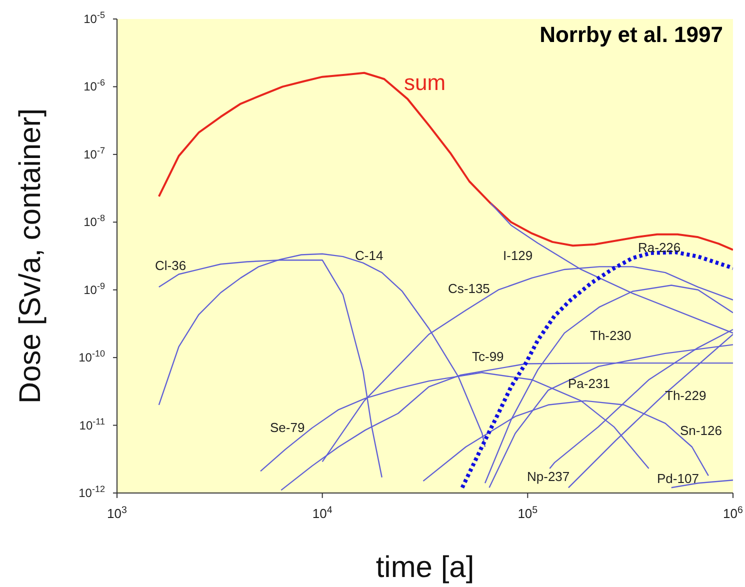 The image size is (745, 587). Describe the element at coordinates (170, 265) in the screenshot. I see `series-label: Cl-36` at that location.